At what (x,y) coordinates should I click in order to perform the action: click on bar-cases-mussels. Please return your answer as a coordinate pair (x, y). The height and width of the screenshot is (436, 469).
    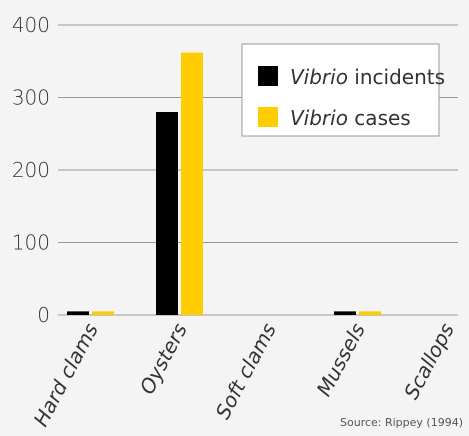
    Looking at the image, I should click on (370, 313).